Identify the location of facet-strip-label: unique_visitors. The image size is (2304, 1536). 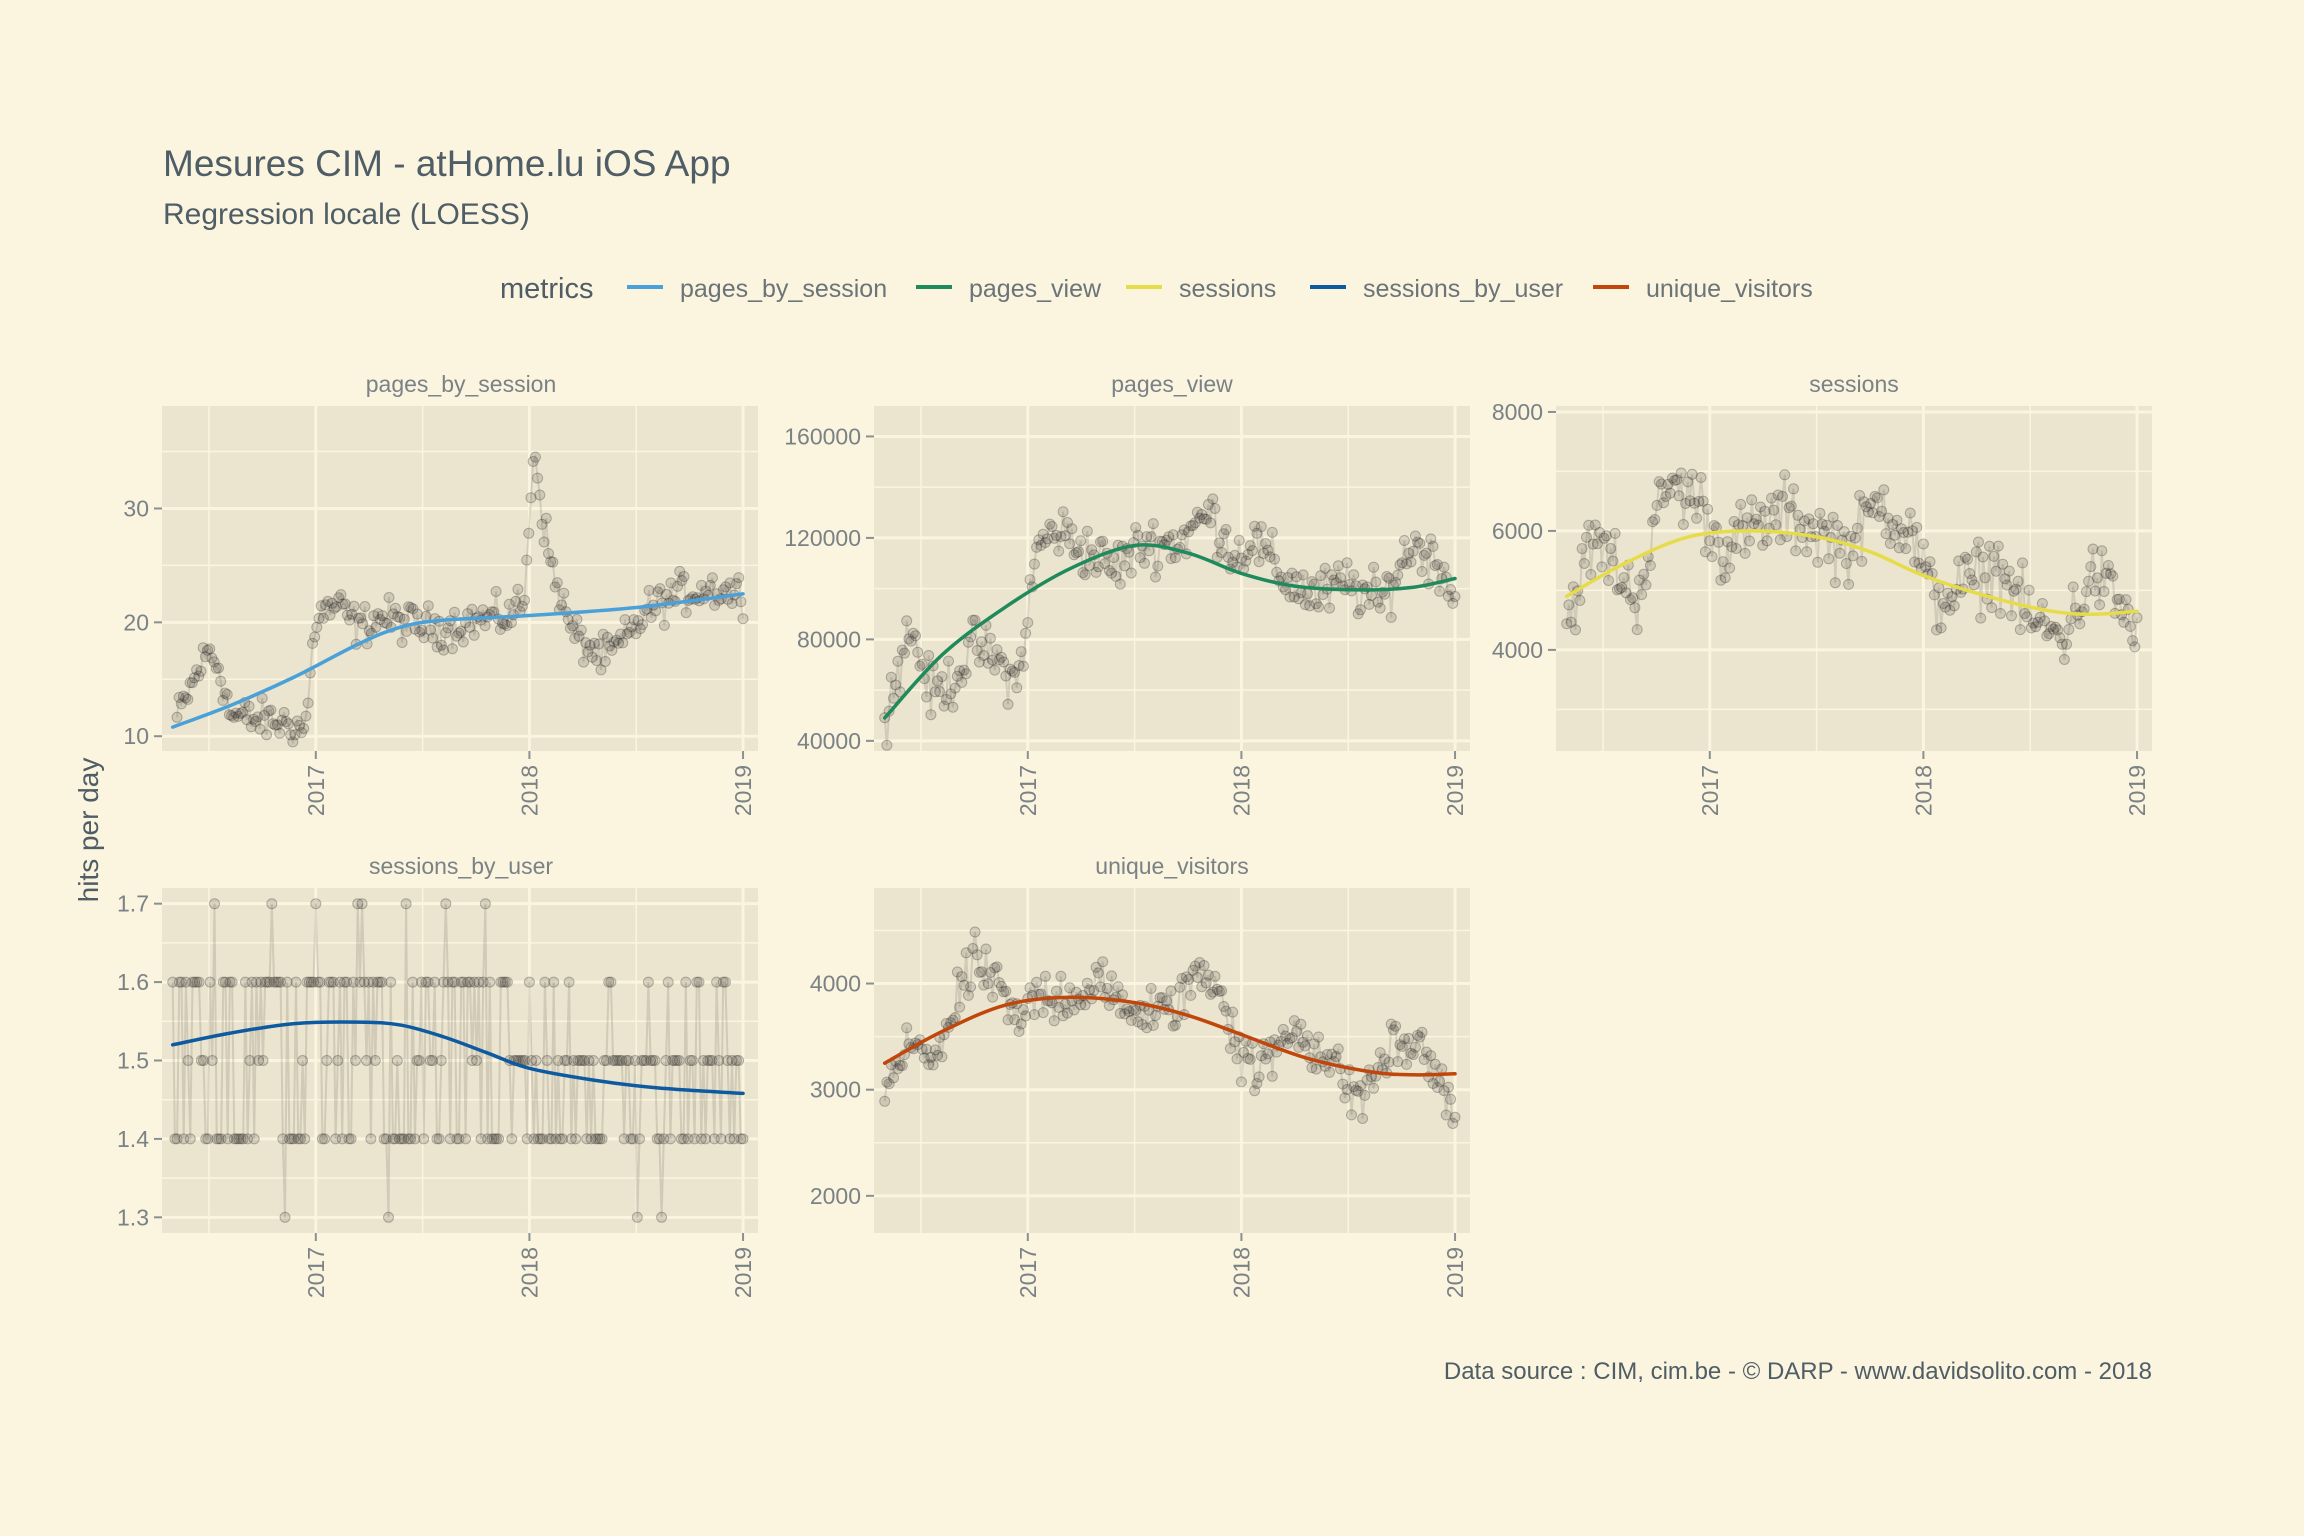
(1171, 866).